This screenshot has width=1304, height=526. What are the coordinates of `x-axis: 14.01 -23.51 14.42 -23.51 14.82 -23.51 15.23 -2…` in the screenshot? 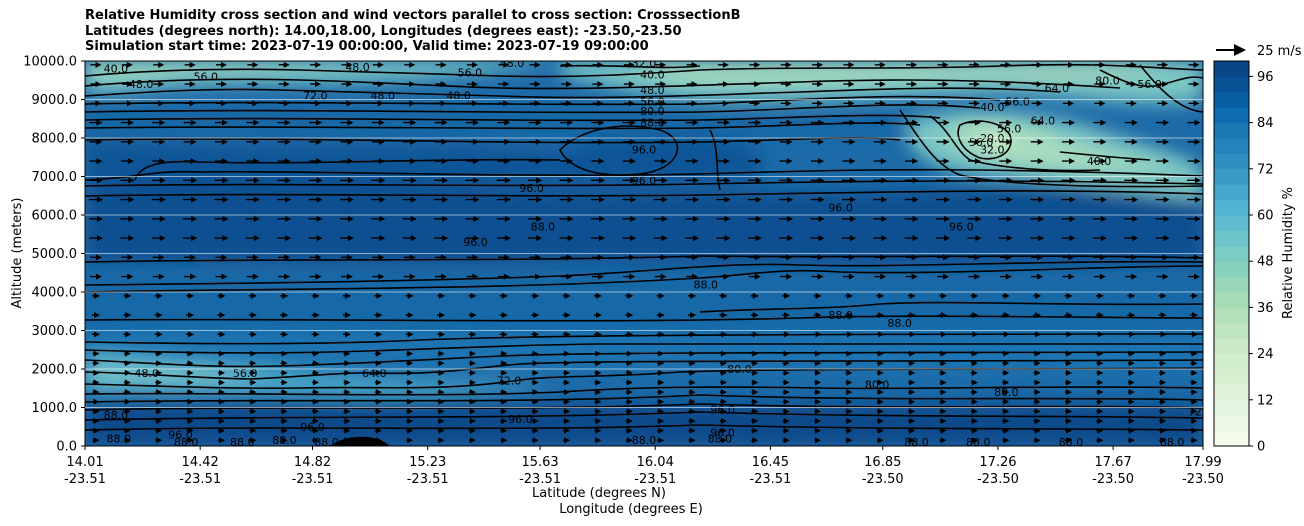 It's located at (644, 466).